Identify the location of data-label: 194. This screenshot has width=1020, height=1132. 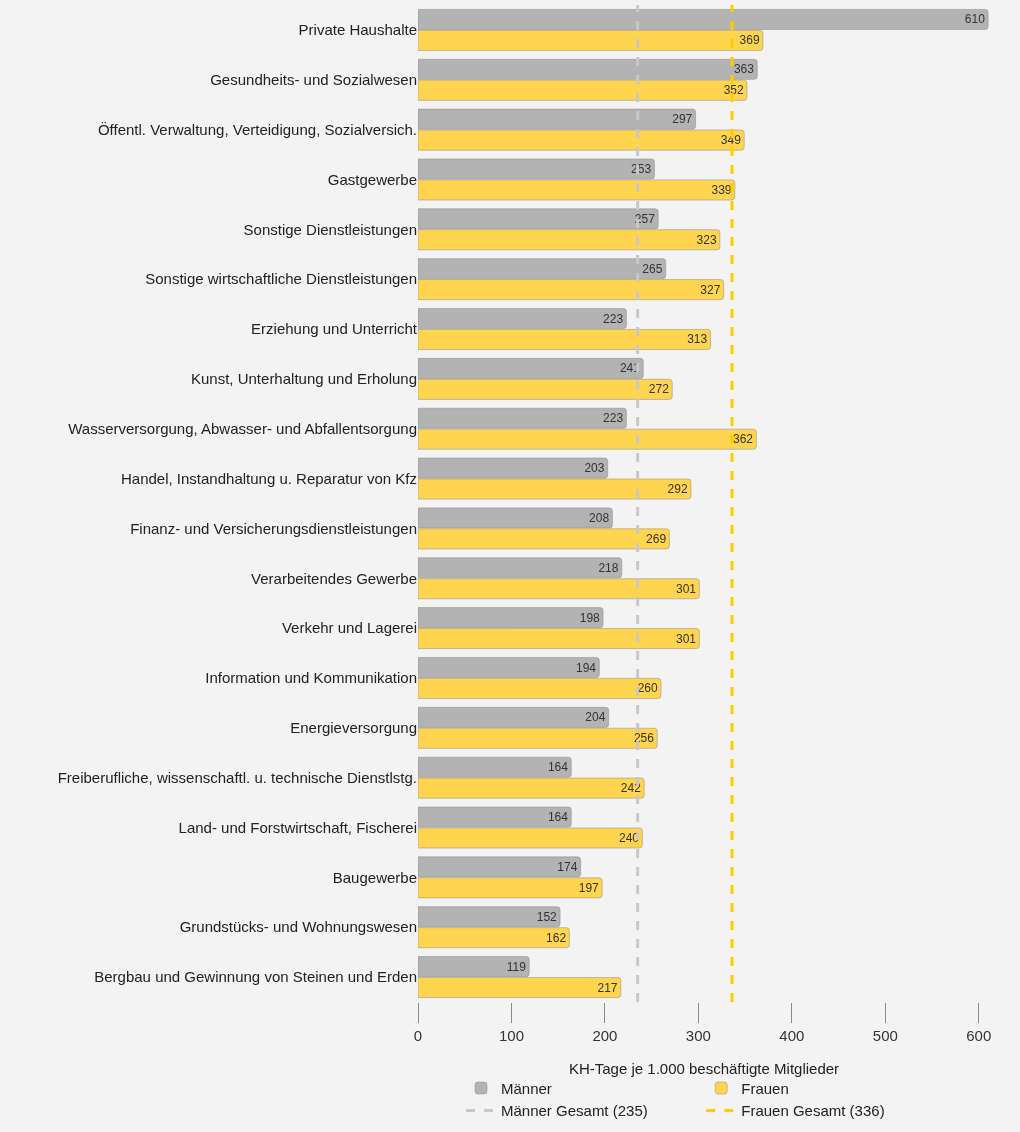
(586, 667).